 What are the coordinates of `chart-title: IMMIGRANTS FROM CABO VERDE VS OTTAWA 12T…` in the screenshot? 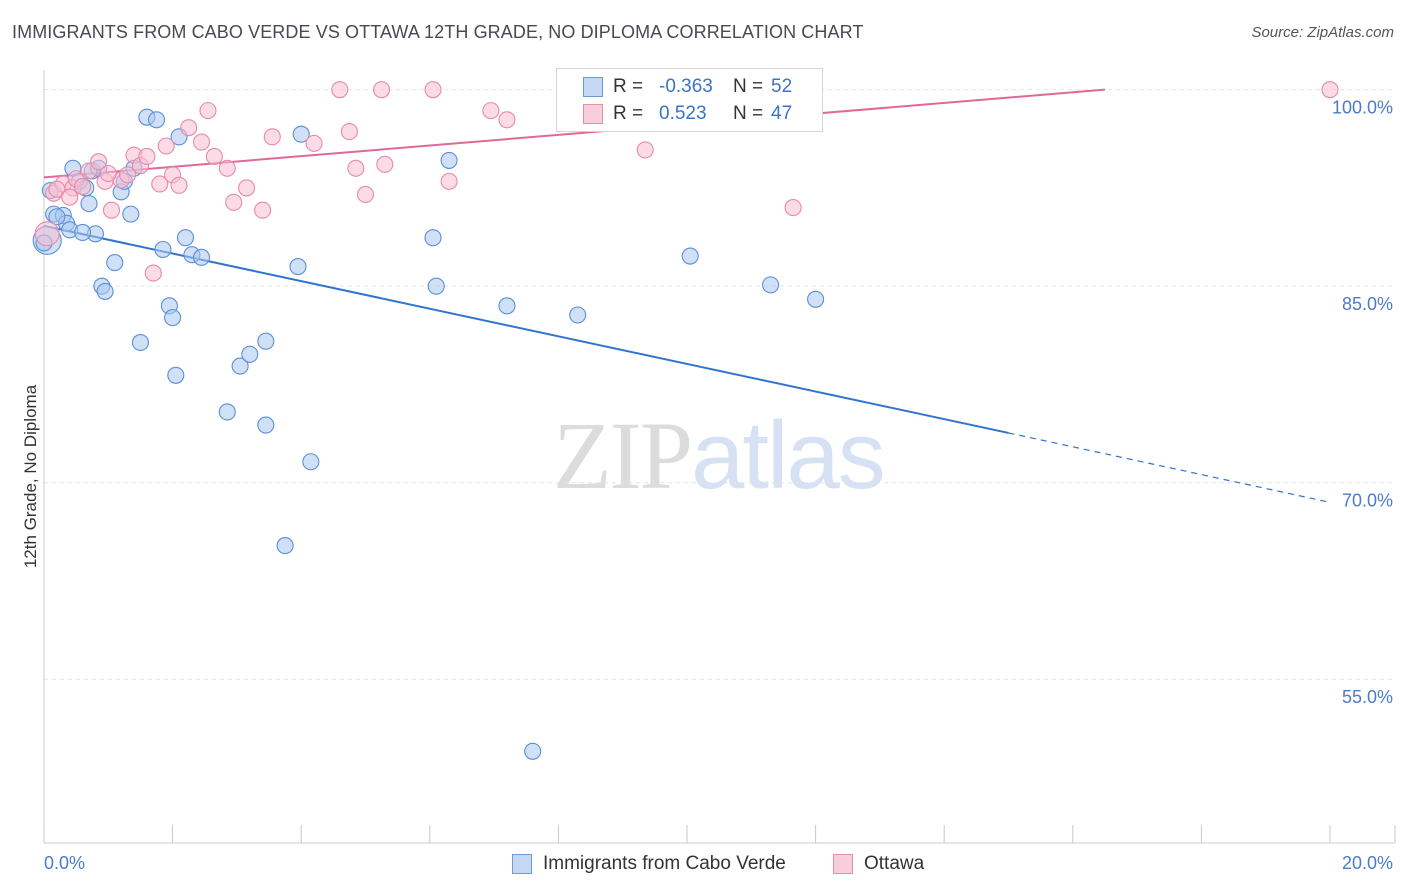 It's located at (438, 32).